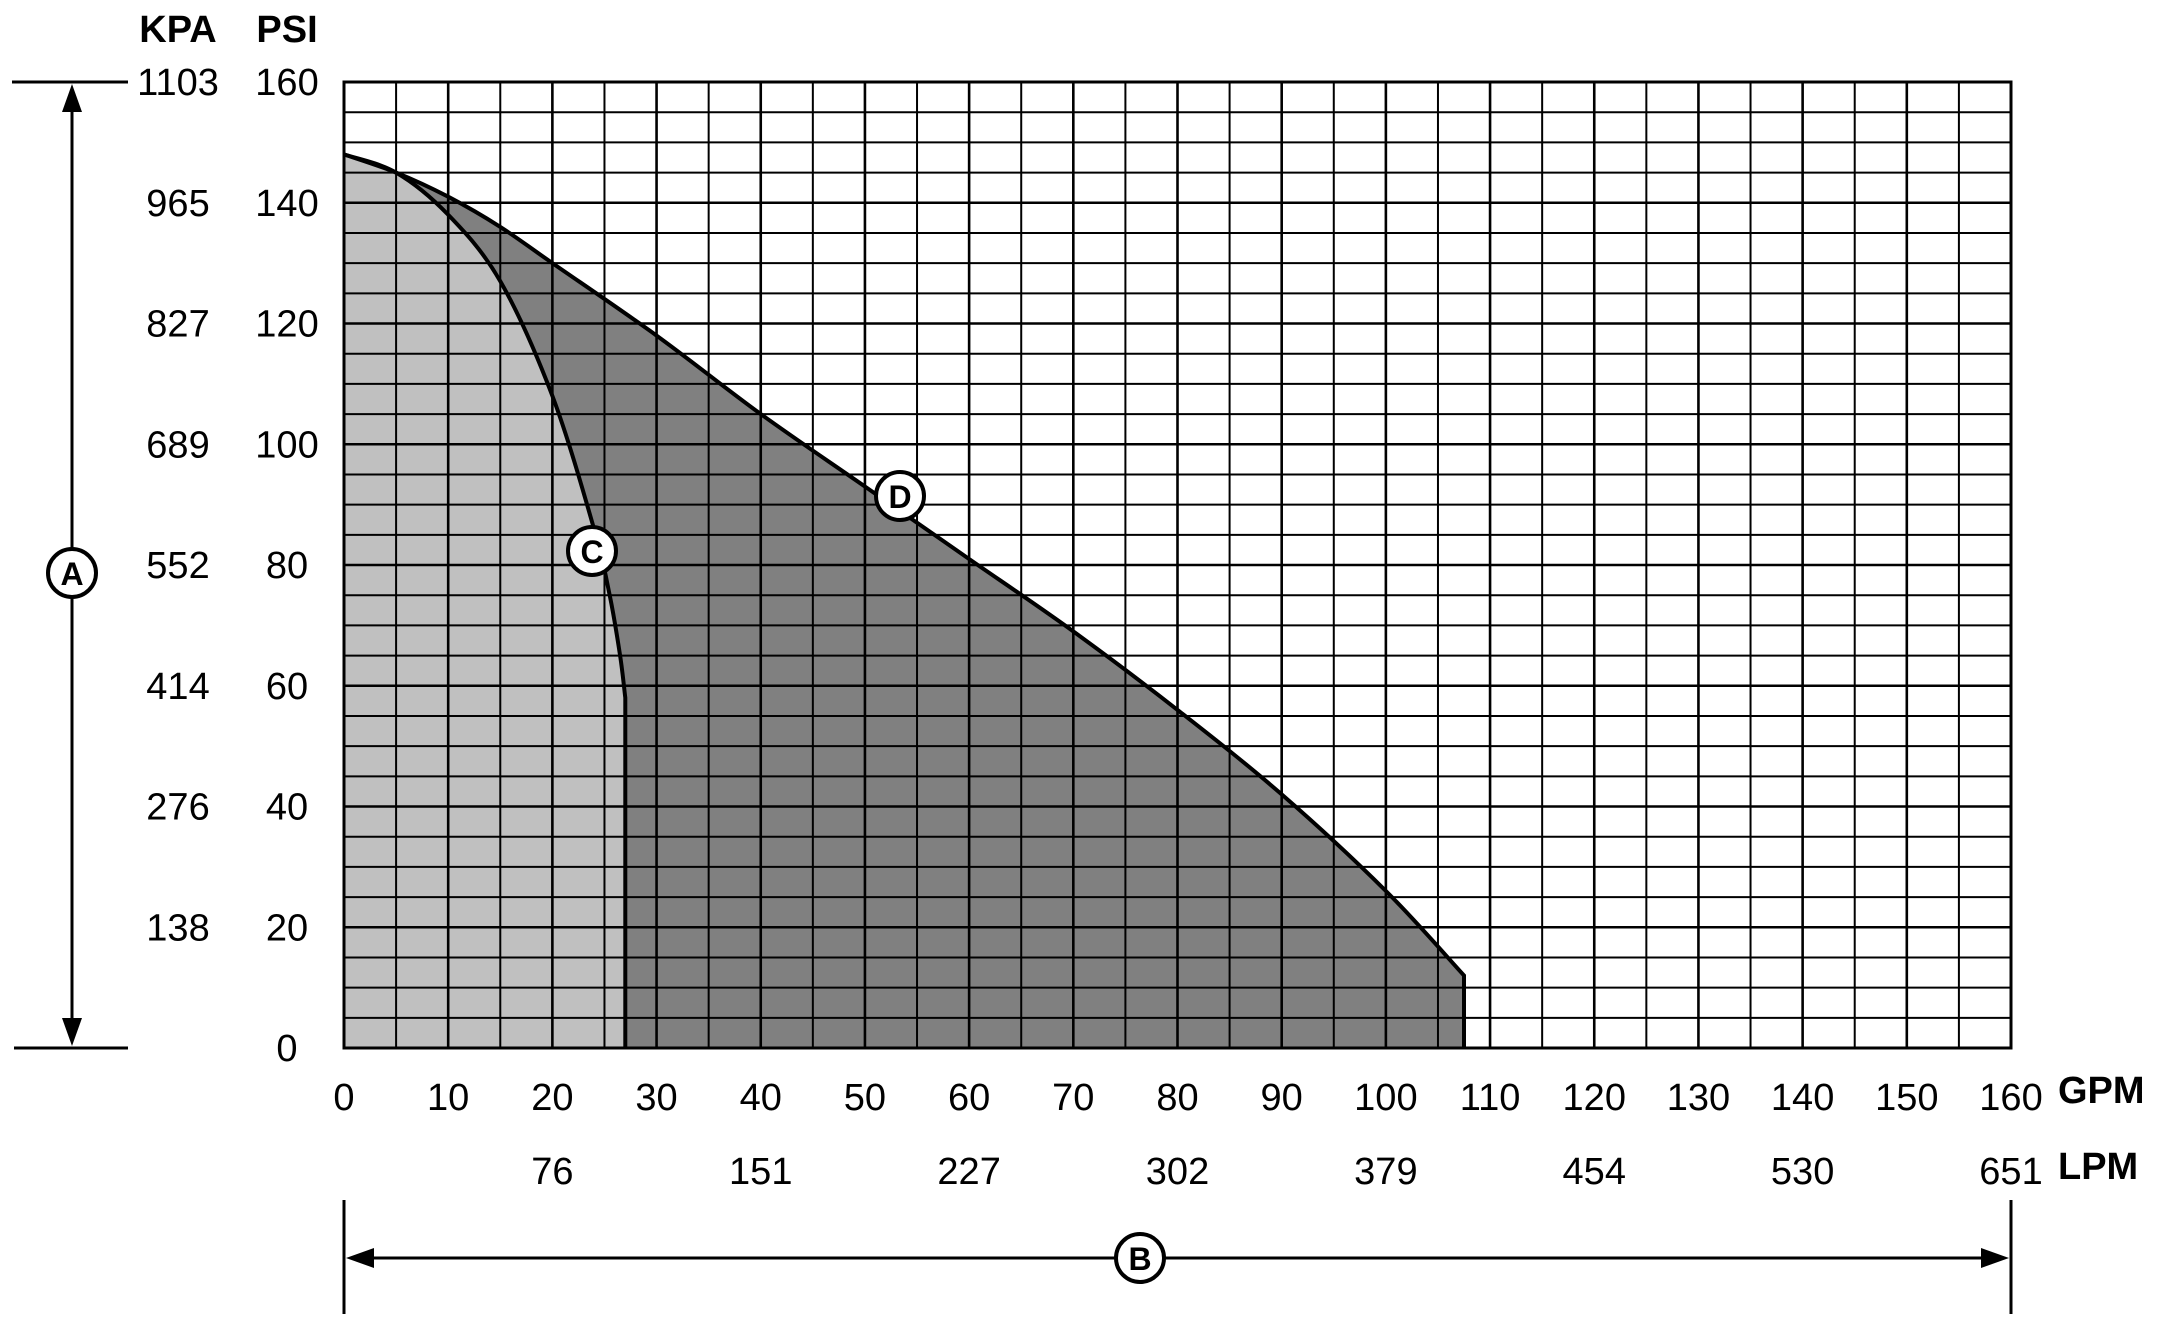 This screenshot has width=2158, height=1329. I want to click on gpm-tick-label: 70, so click(1073, 1098).